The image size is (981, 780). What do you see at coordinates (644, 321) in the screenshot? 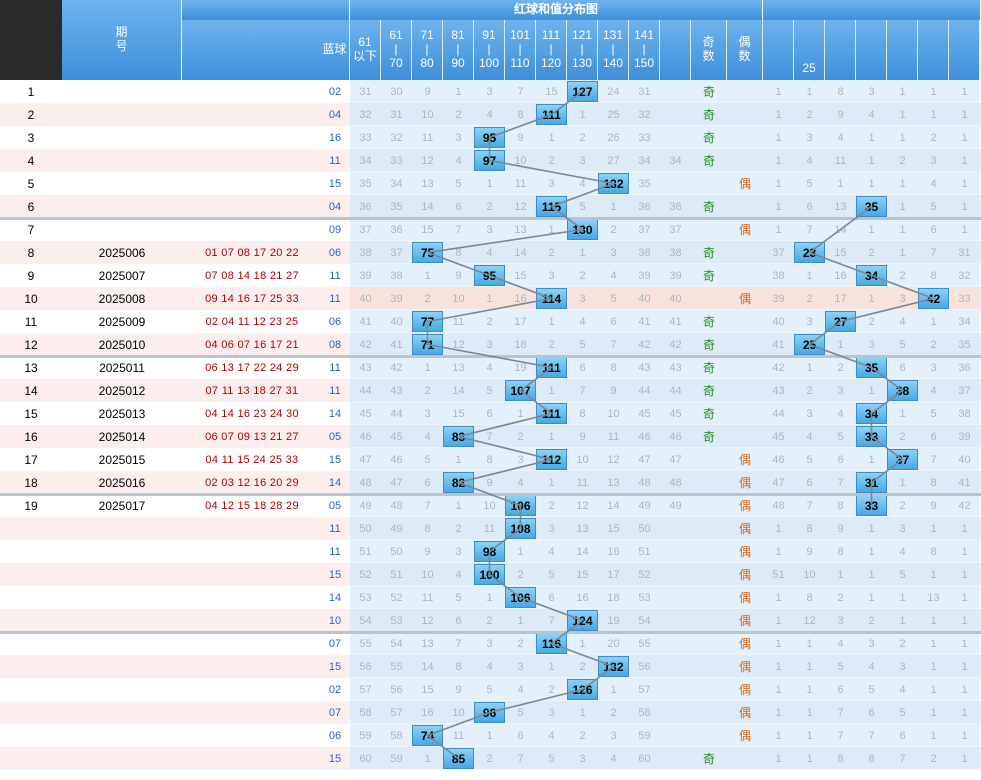
I see `miss-count: 41` at bounding box center [644, 321].